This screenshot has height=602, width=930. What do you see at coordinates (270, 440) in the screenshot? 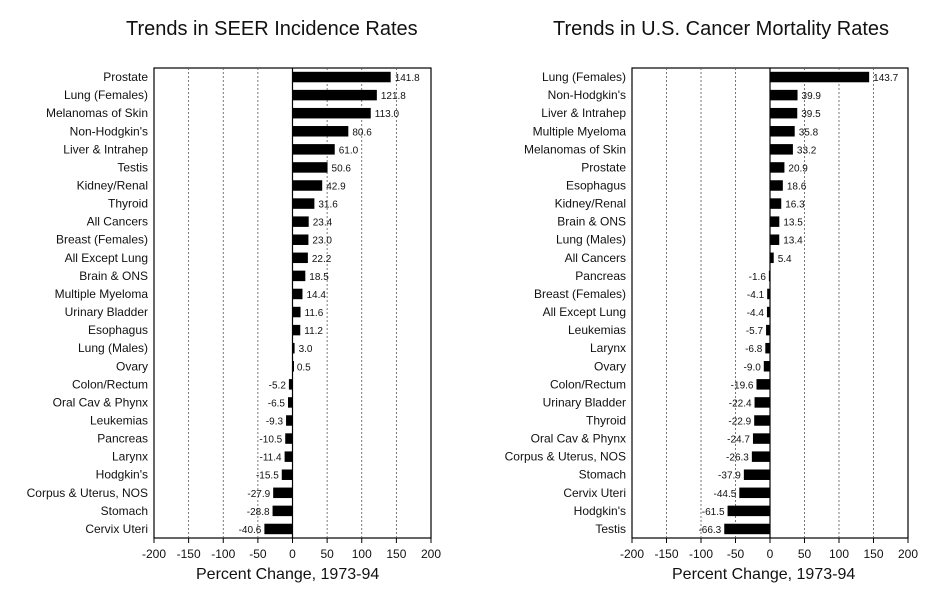
I see `data-label: -10.5` at bounding box center [270, 440].